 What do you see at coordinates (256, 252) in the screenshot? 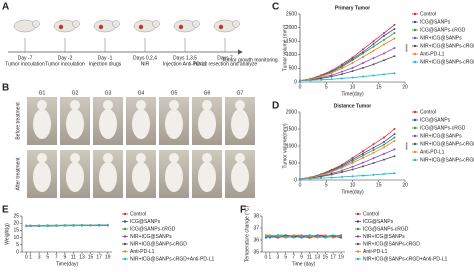
I see `y-tick-label: 35` at bounding box center [256, 252].